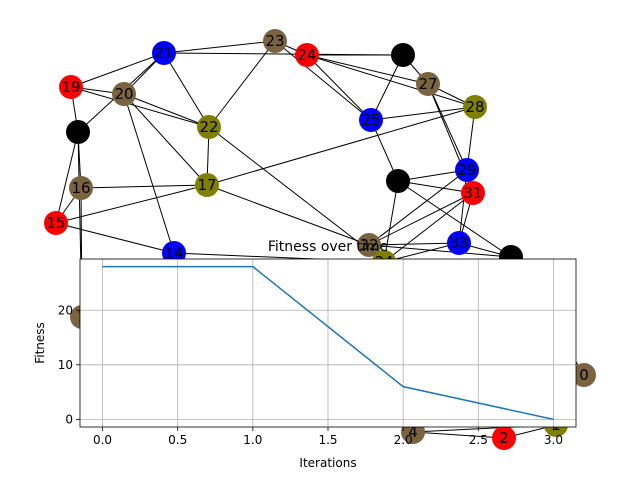 The image size is (640, 480). I want to click on graph-node-label: 16, so click(80, 188).